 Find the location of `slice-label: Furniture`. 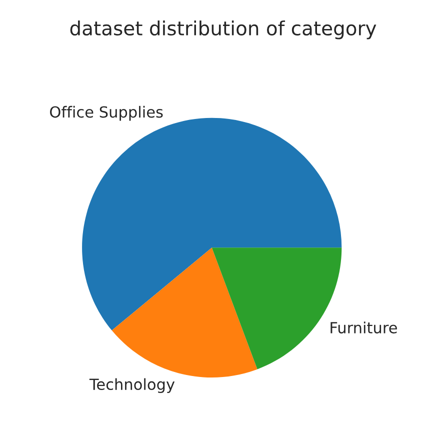

slice-label: Furniture is located at coordinates (363, 328).